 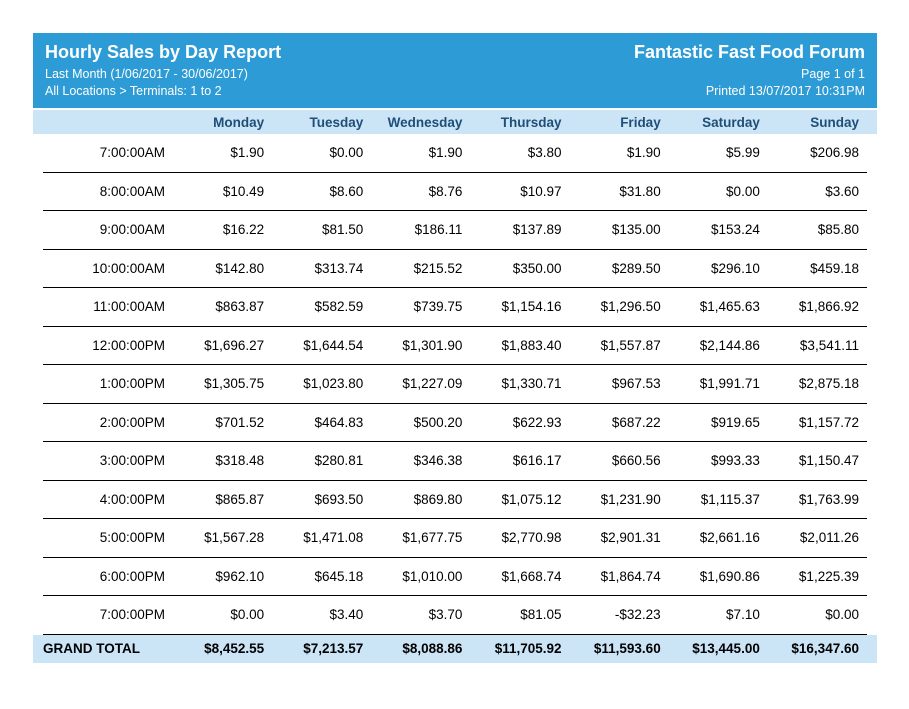 I want to click on sales-value-cell: $1,225.39, so click(x=828, y=576).